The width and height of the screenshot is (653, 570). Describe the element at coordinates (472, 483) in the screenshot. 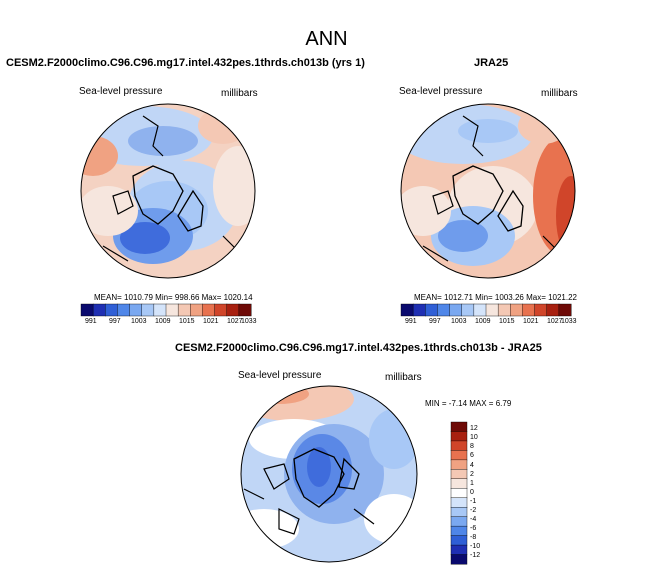

I see `diff-tick: 1` at that location.